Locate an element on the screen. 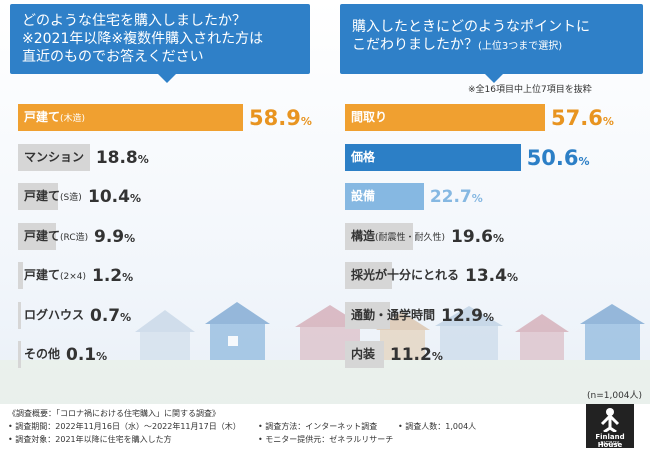 The image size is (650, 450). left-header-line1: どのような住宅を購入しましたか？ is located at coordinates (134, 21).